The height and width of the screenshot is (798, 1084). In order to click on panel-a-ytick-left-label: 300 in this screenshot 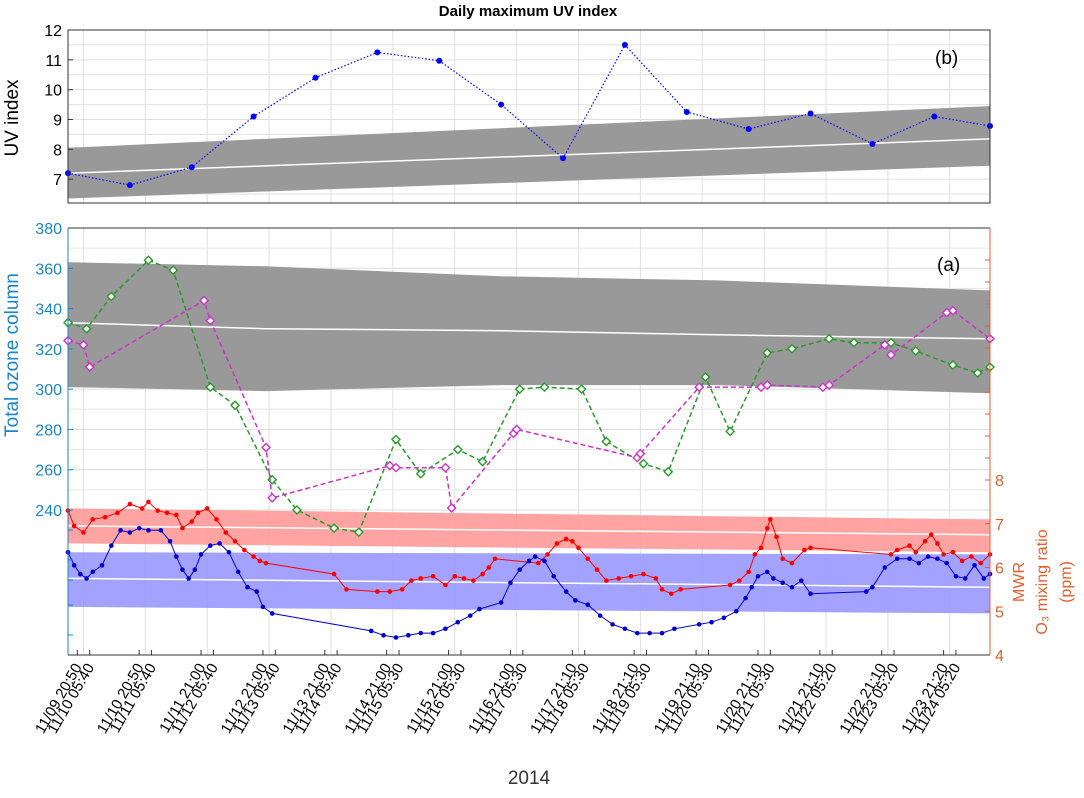, I will do `click(48, 390)`.